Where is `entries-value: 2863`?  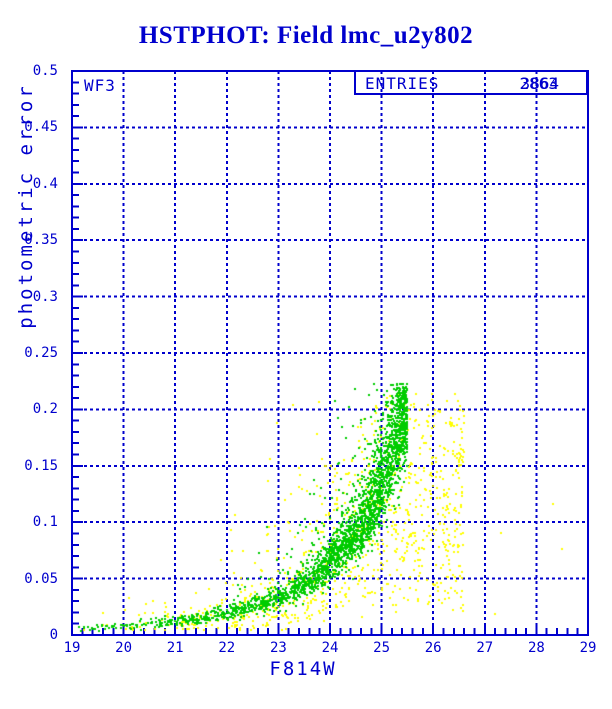
entries-value: 2863 is located at coordinates (538, 83).